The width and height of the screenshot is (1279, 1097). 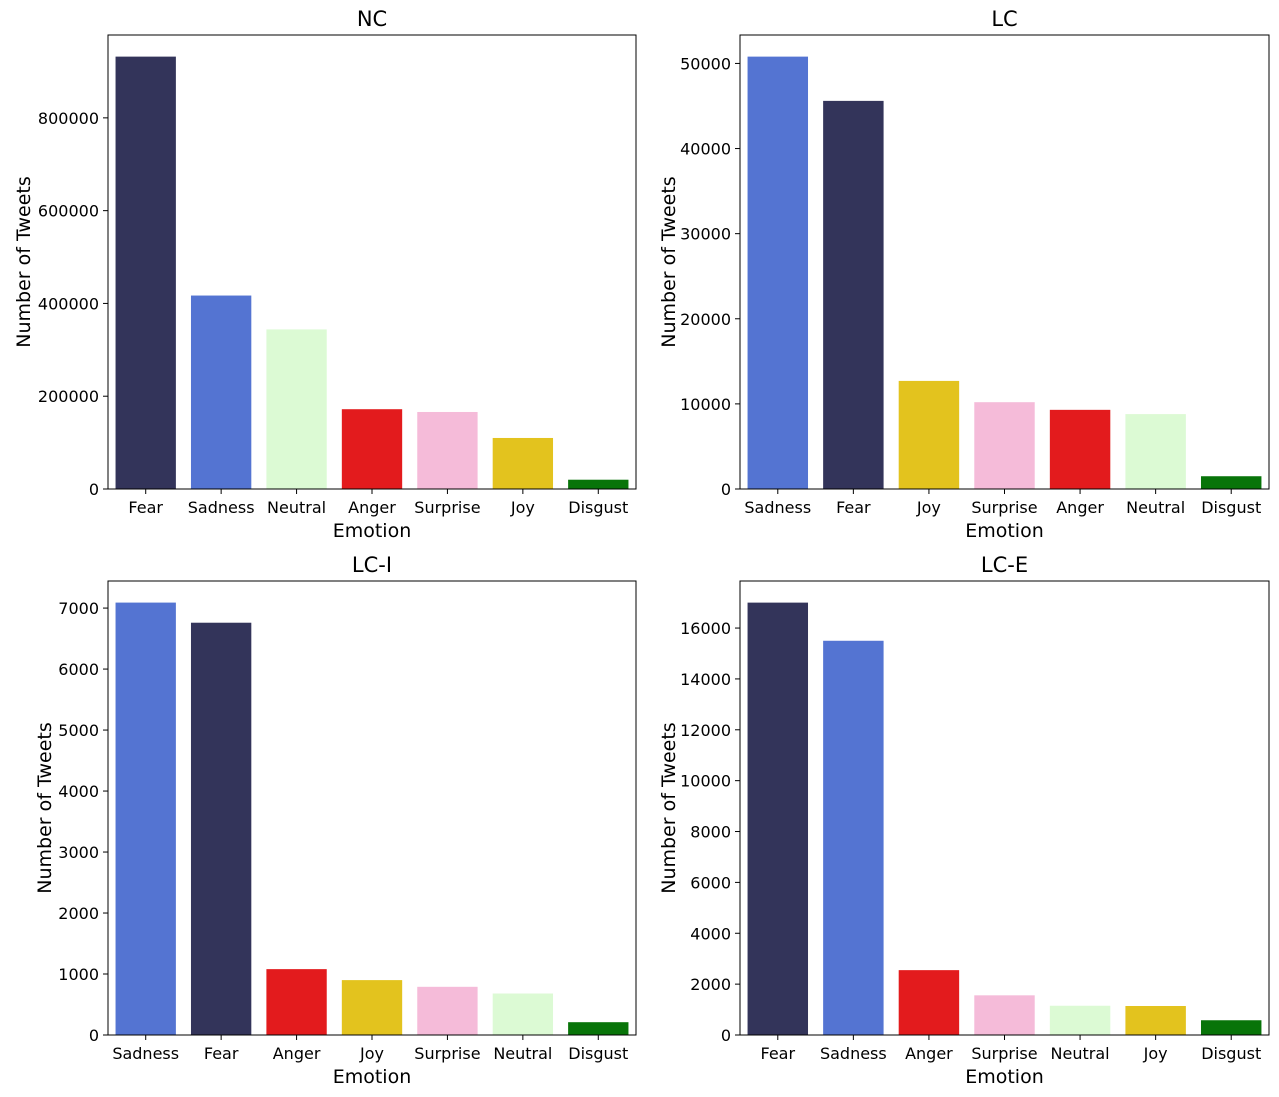 I want to click on y-tick-label: 400000, so click(x=68, y=303).